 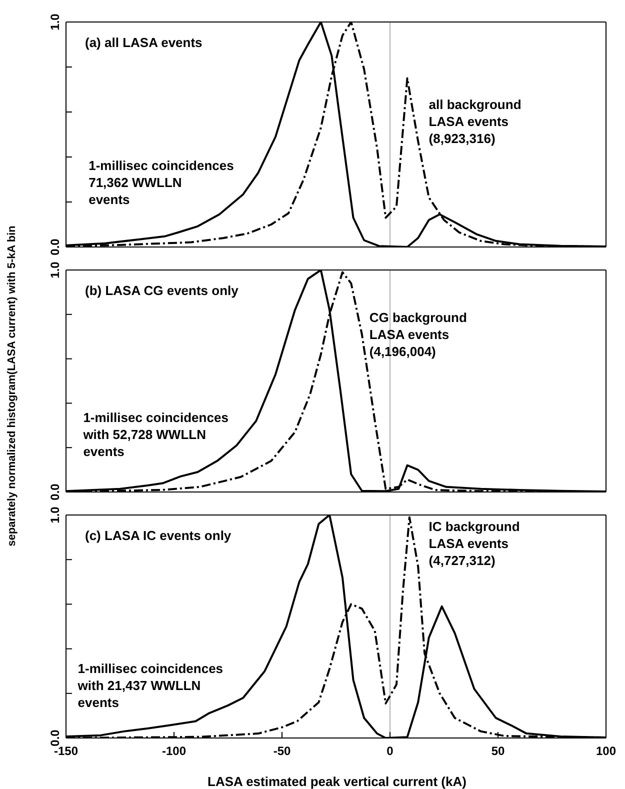 What do you see at coordinates (418, 334) in the screenshot?
I see `series-label: CG background LASA events (4,196,004)` at bounding box center [418, 334].